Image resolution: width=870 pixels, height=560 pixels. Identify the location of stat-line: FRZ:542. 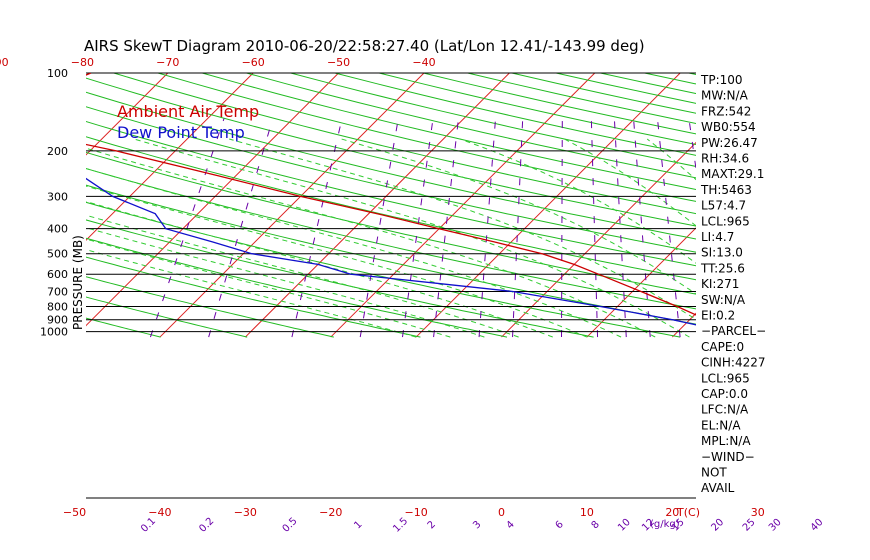
(726, 111).